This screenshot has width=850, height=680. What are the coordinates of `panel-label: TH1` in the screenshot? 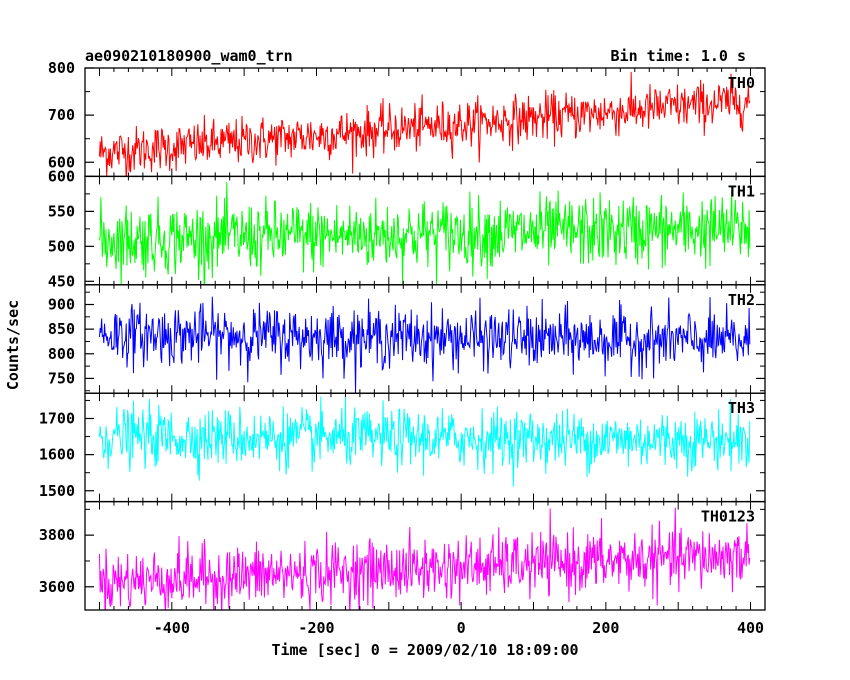 It's located at (741, 191).